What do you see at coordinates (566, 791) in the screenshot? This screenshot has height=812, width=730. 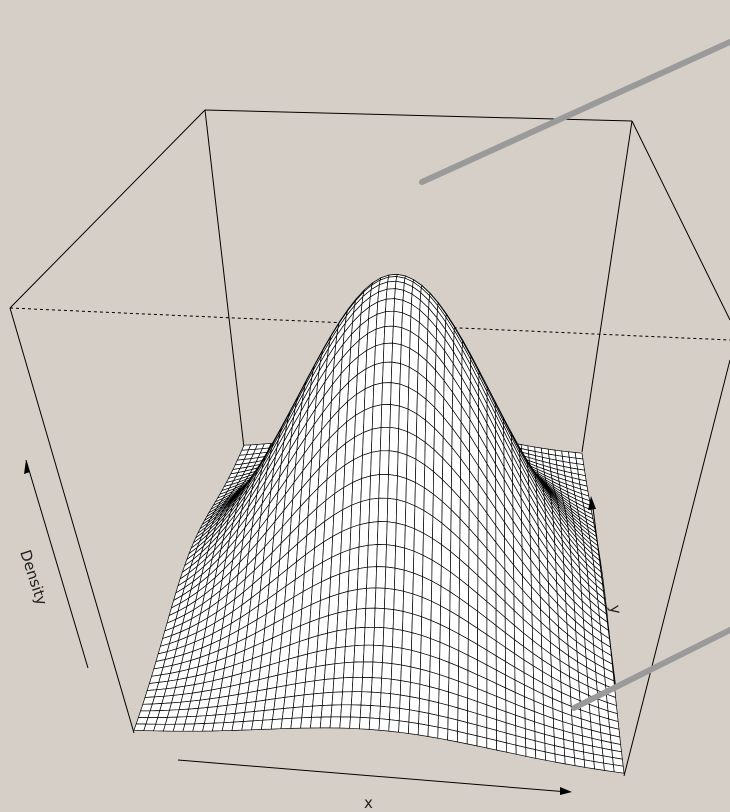 I see `x-axis-arrow-head` at bounding box center [566, 791].